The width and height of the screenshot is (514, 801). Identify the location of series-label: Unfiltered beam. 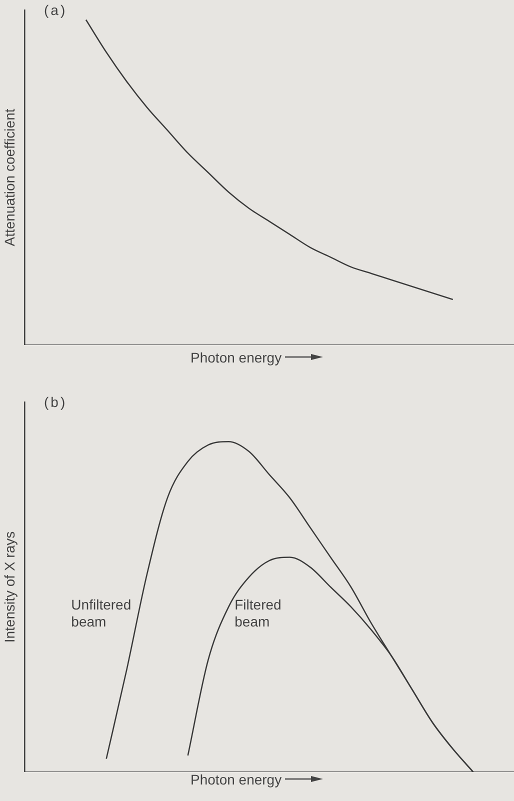
(101, 613).